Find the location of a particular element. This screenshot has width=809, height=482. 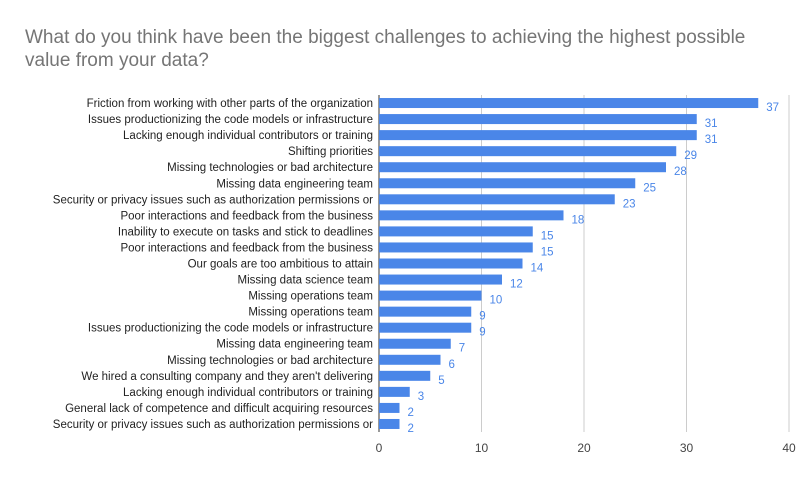

data-label: 23 is located at coordinates (629, 204).